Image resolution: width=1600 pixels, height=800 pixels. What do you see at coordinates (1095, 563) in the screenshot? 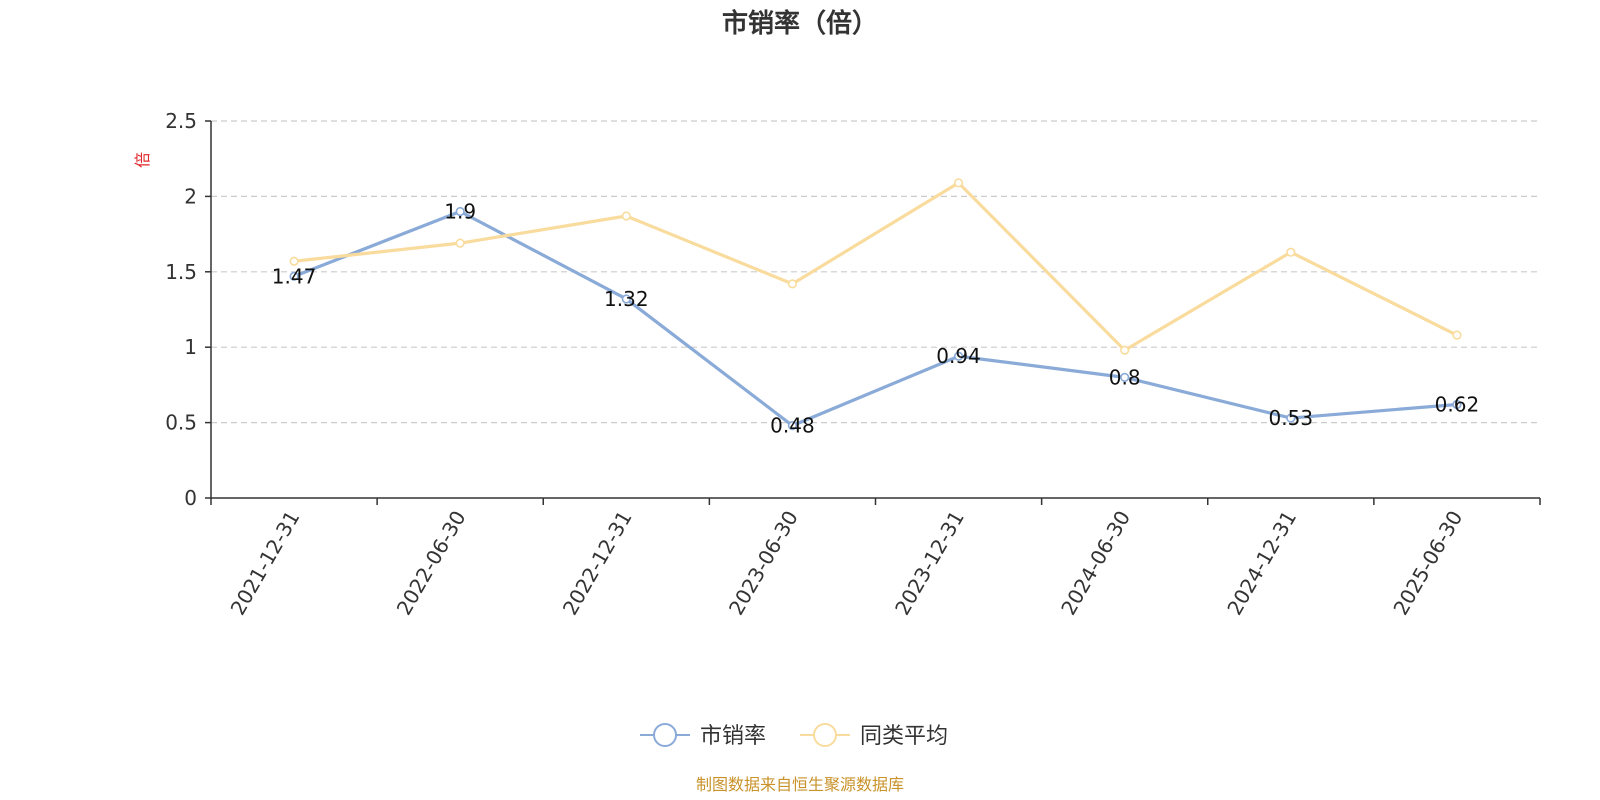
I see `x-tick-label: 2024-06-30` at bounding box center [1095, 563].